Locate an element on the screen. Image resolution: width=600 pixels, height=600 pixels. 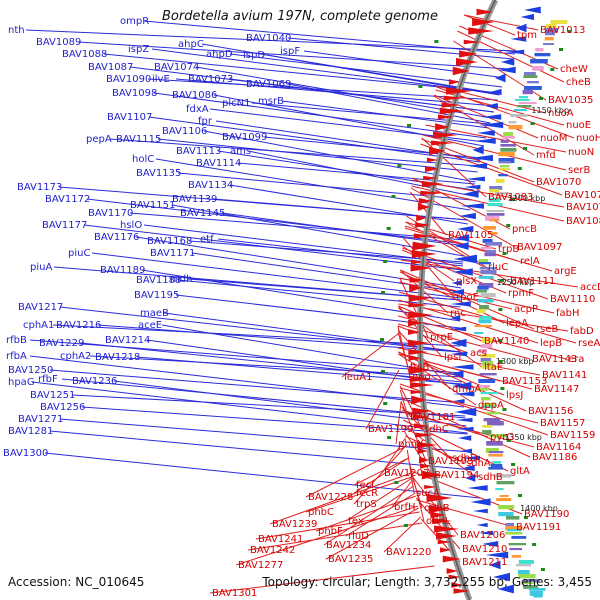
right-gene-label: BAV1191 is located at coordinates (538, 527).